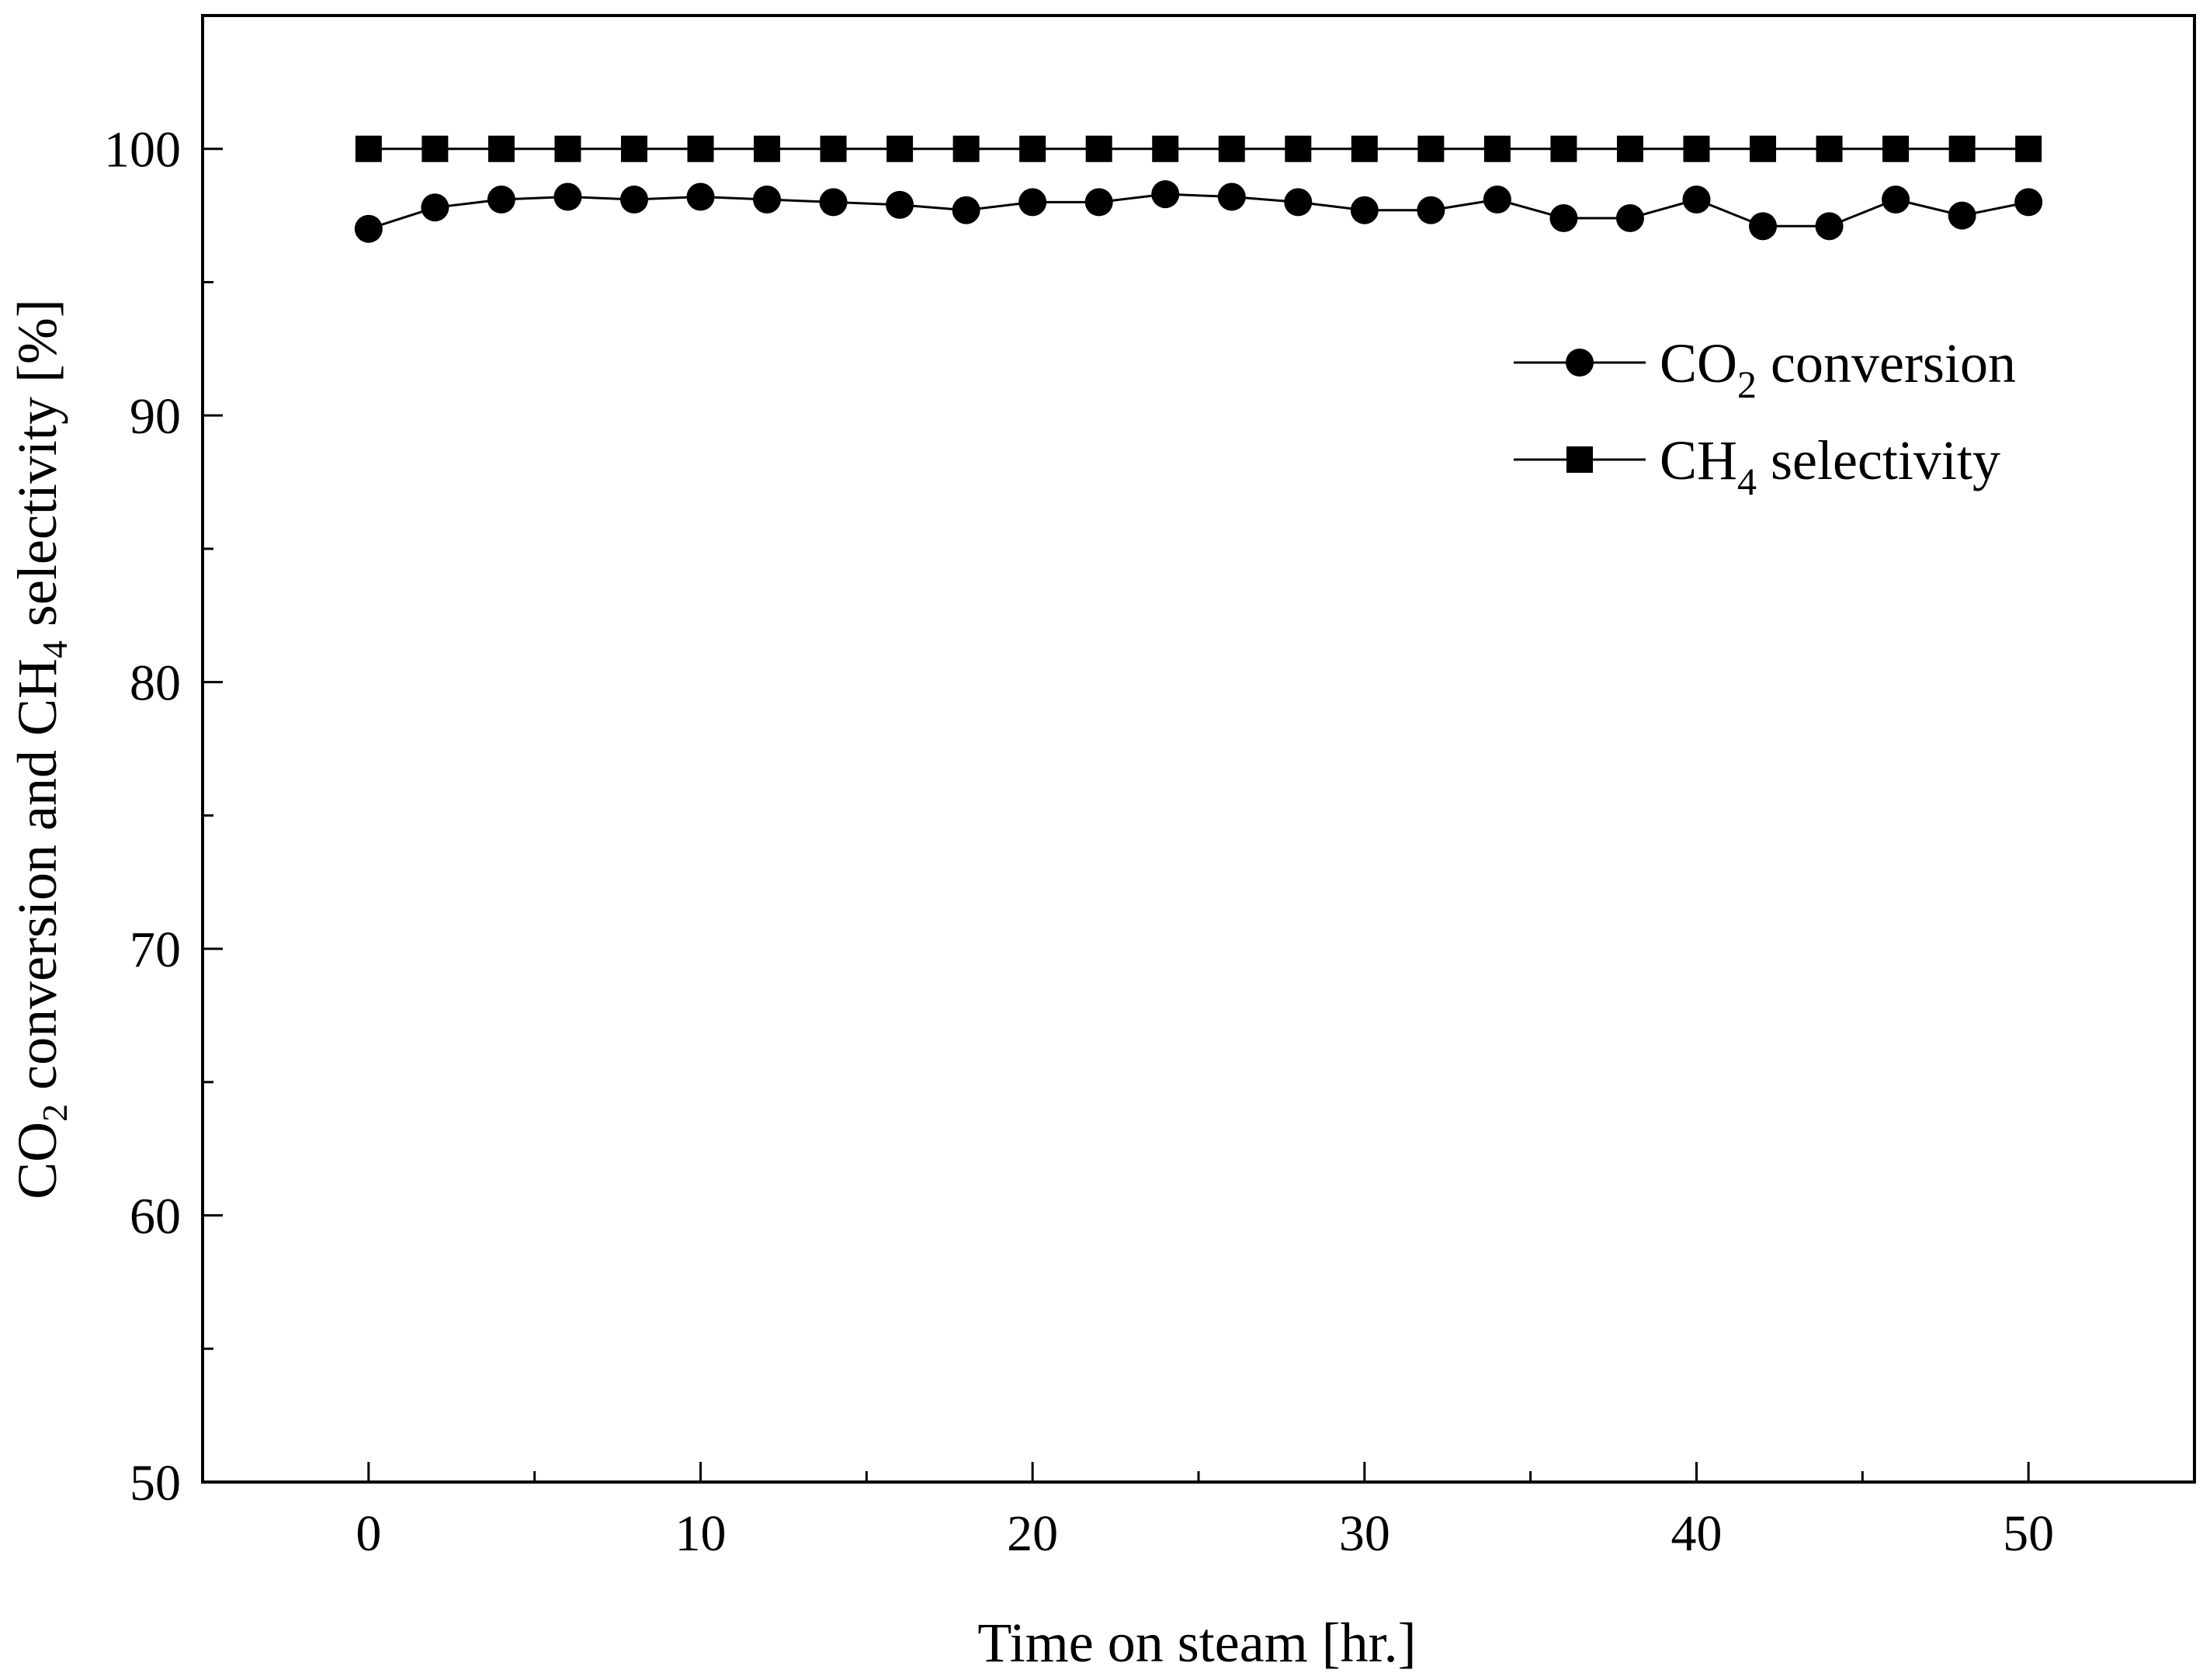 The width and height of the screenshot is (2203, 1680). What do you see at coordinates (1765, 417) in the screenshot?
I see `legend: CO2 conversion CH4 selectivity` at bounding box center [1765, 417].